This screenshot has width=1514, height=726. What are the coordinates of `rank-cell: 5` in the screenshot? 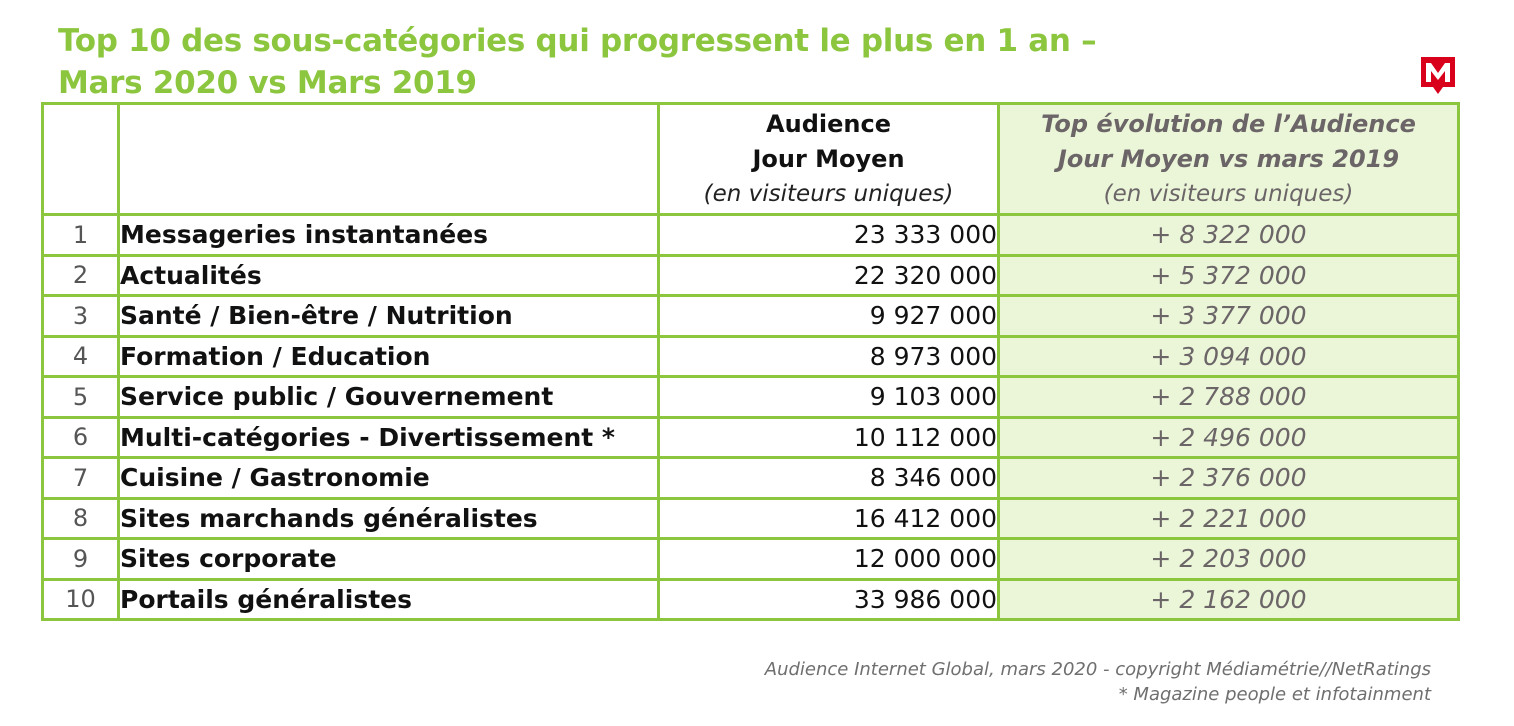 It's located at (80, 397).